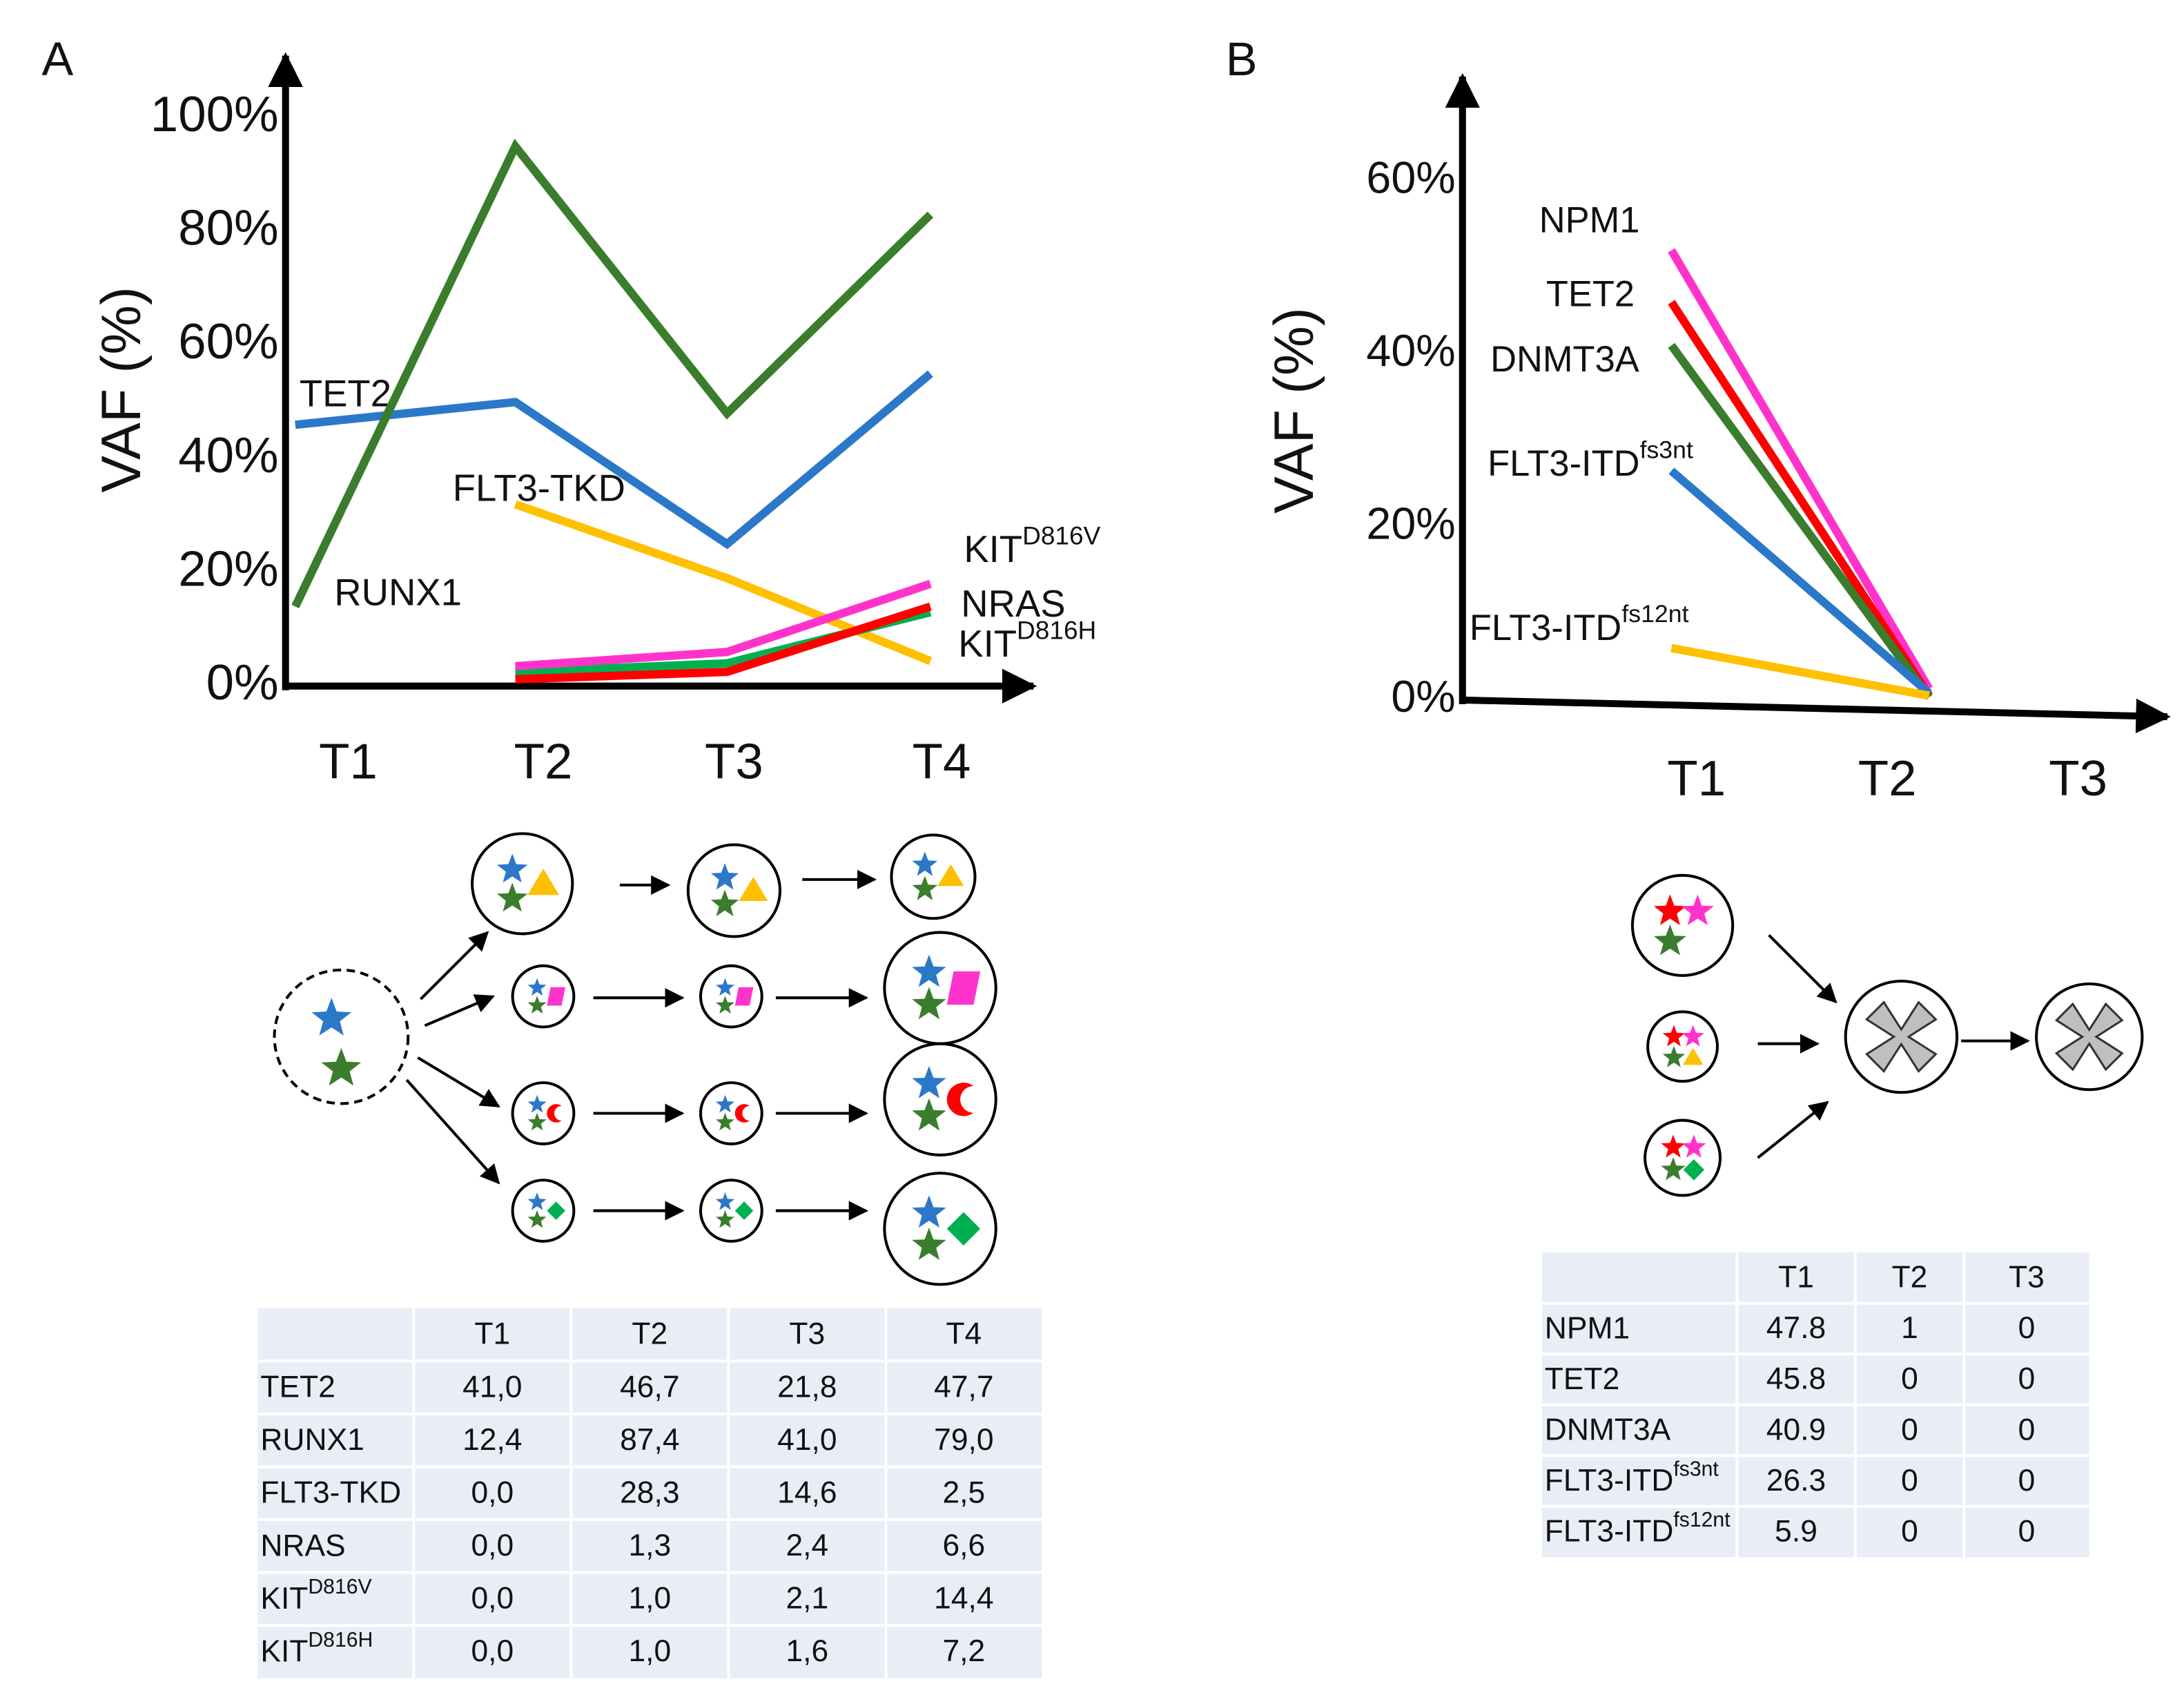  I want to click on table-cell: 40.9, so click(1796, 1429).